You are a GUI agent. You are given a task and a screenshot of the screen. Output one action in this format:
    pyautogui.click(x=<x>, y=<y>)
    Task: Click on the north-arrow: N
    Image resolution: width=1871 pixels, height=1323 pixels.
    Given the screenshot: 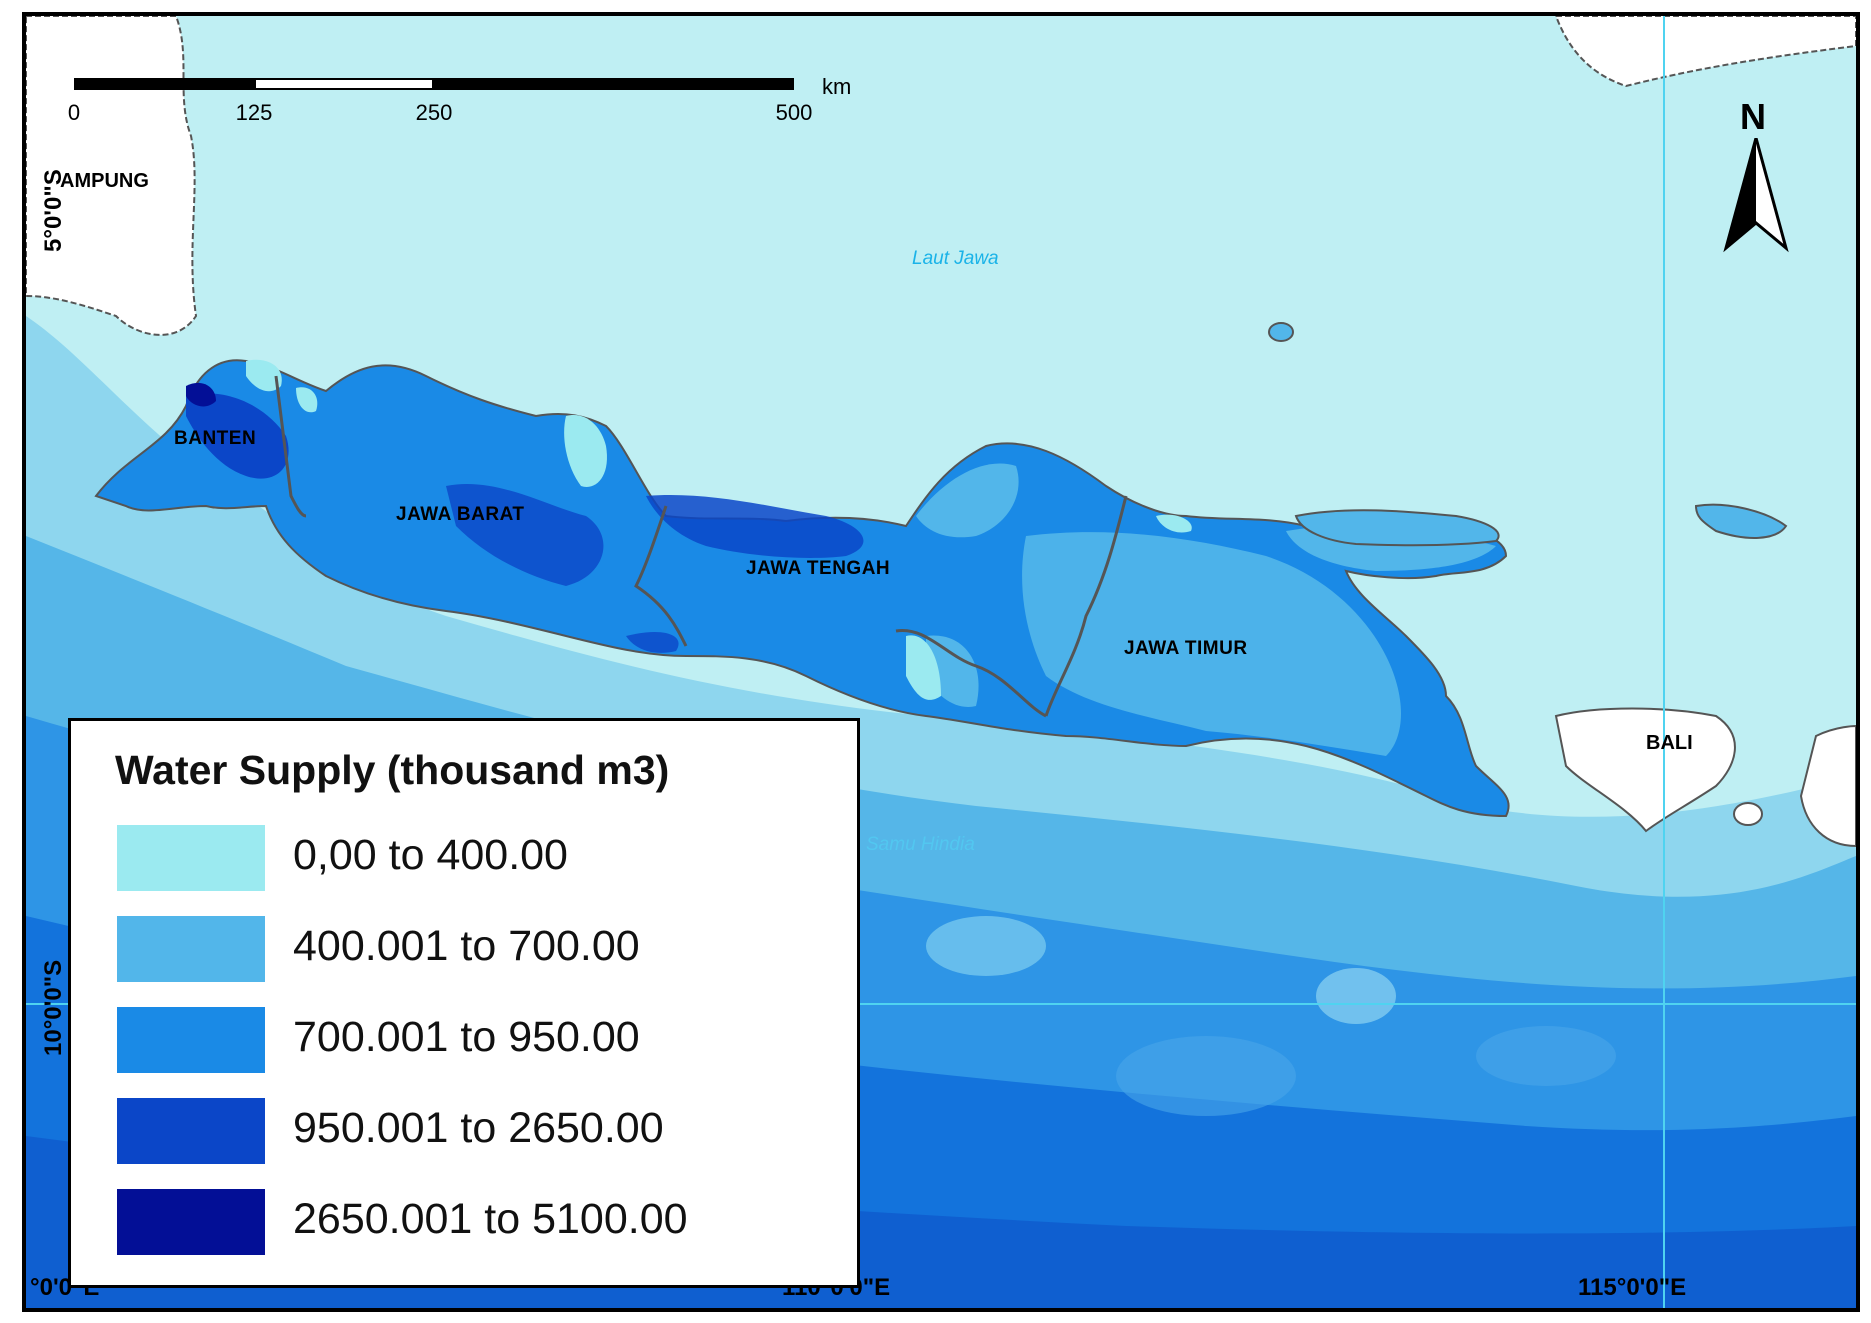 What is the action you would take?
    pyautogui.click(x=1756, y=176)
    